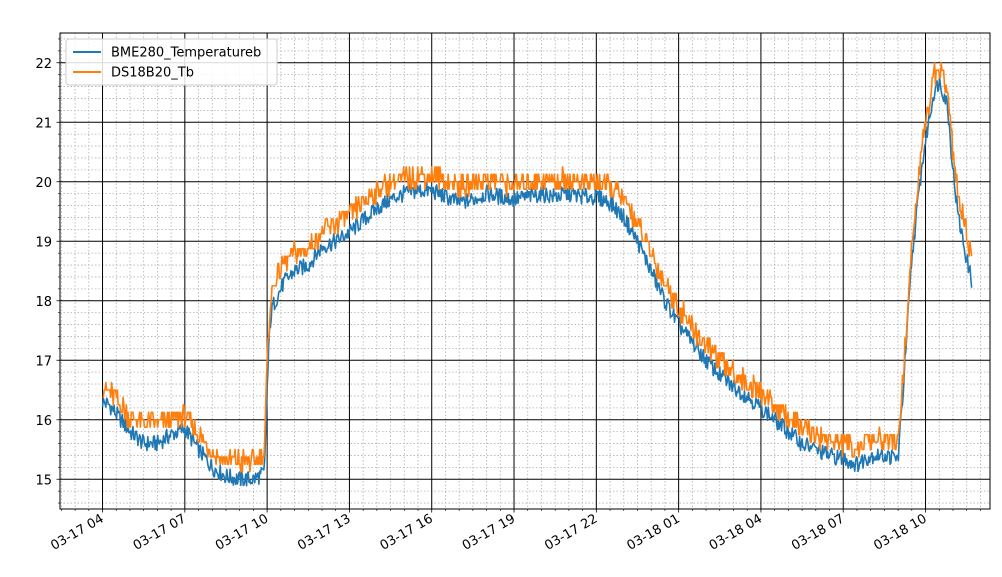  I want to click on y-tick-label: 15, so click(43, 480).